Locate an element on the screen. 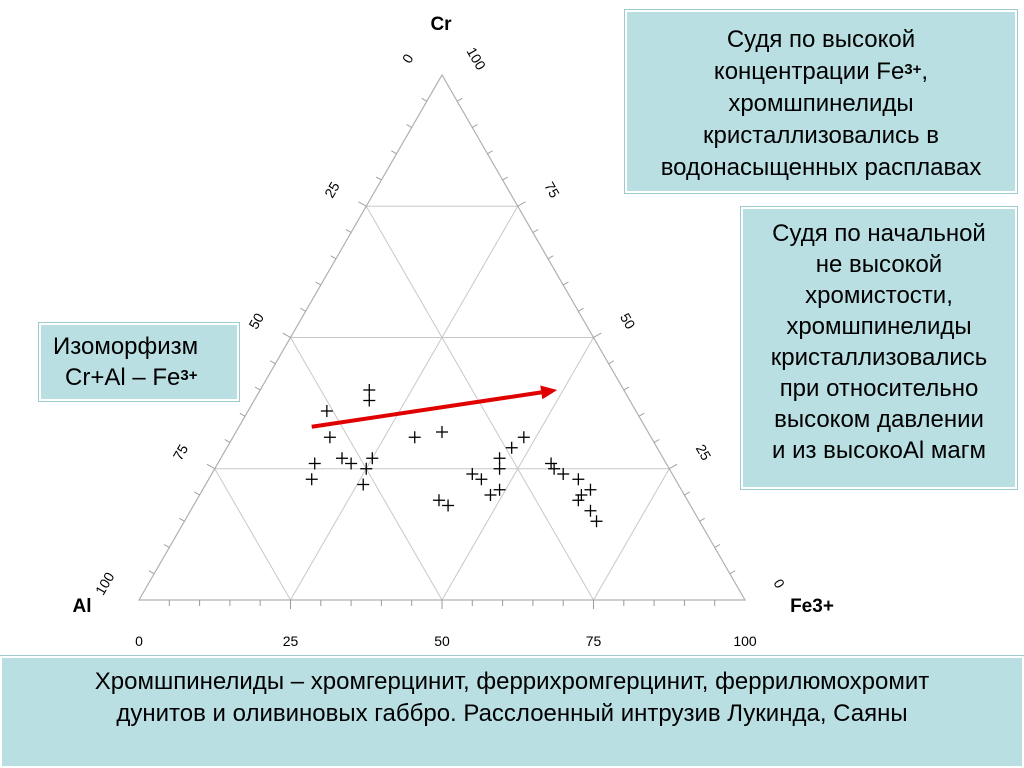 The width and height of the screenshot is (1024, 768). tick-label-bottom: 100 is located at coordinates (745, 641).